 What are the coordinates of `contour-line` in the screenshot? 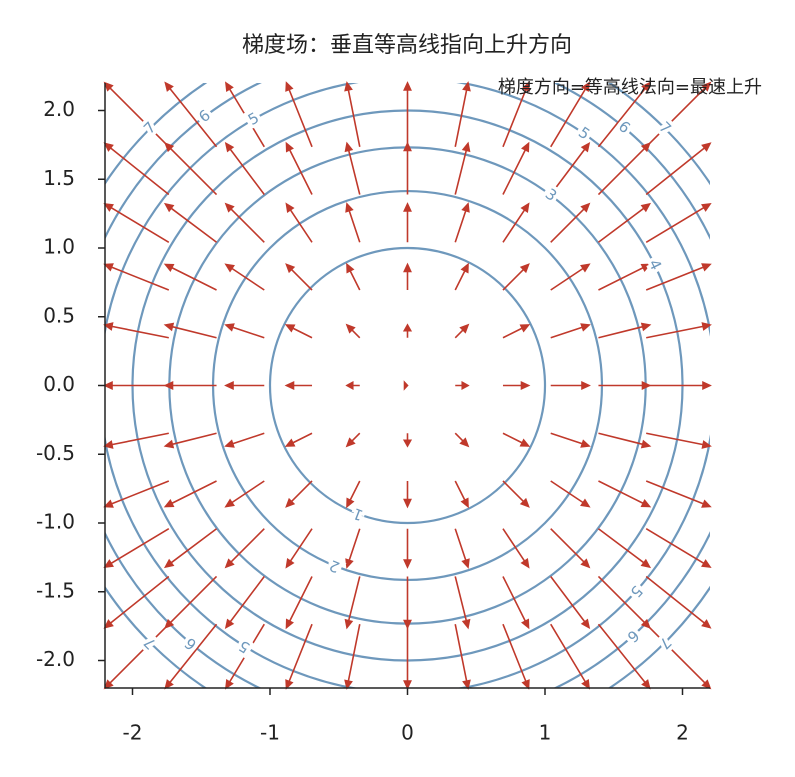 It's located at (407, 385).